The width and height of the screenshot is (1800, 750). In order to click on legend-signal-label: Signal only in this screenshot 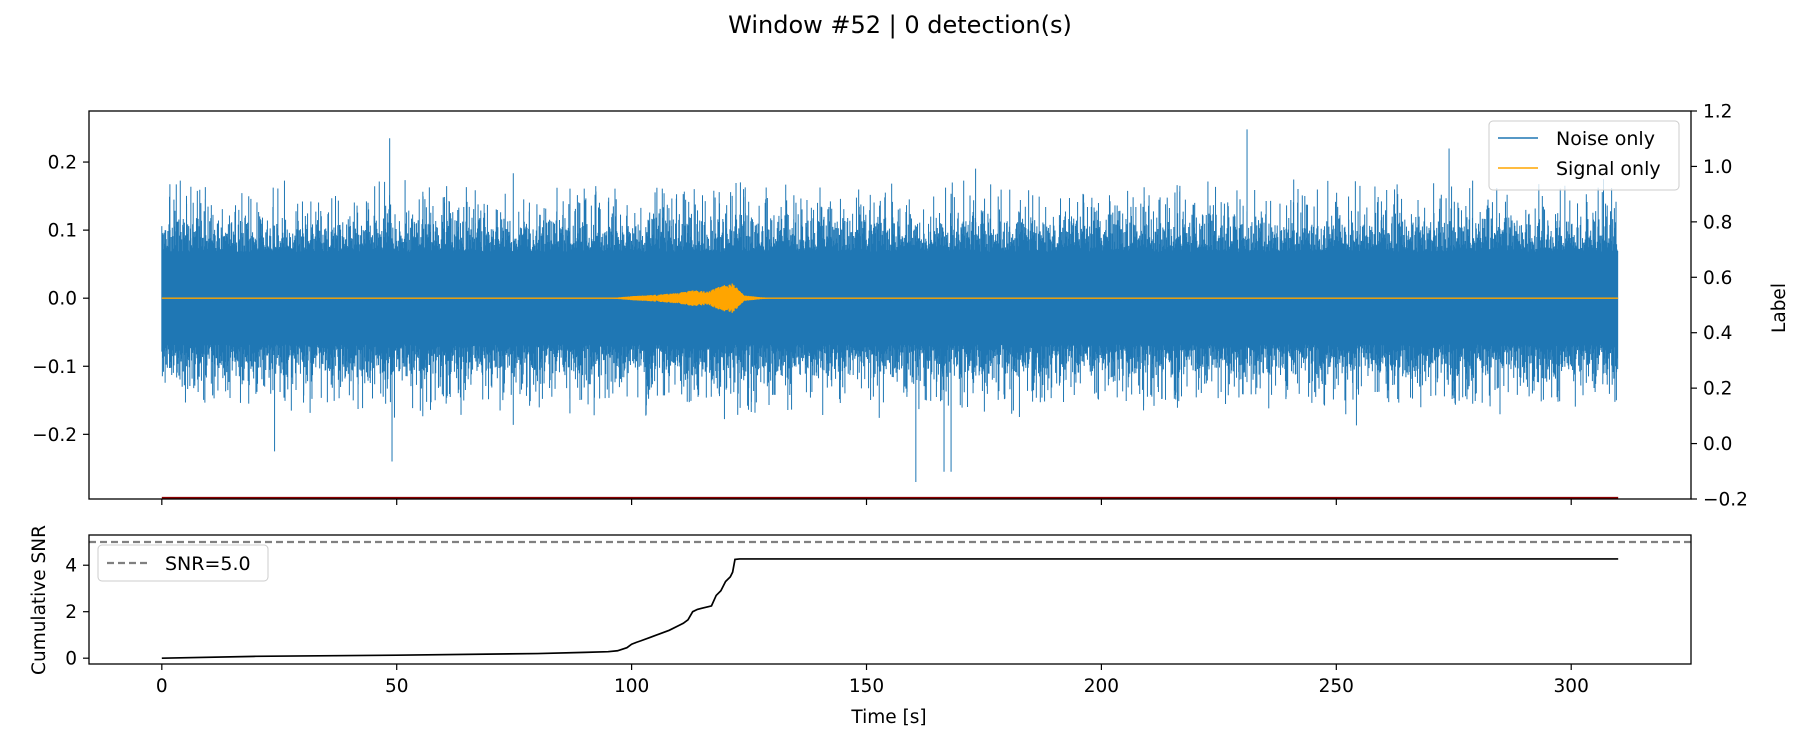, I will do `click(1608, 169)`.